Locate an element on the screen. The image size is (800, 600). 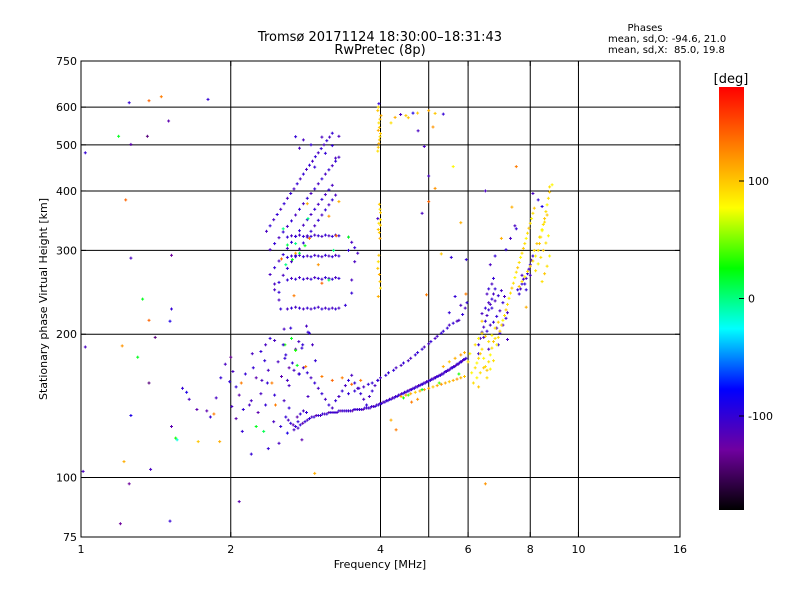
stats-x-mode: mean, sd,X: 85.0, 19.8 is located at coordinates (666, 50).